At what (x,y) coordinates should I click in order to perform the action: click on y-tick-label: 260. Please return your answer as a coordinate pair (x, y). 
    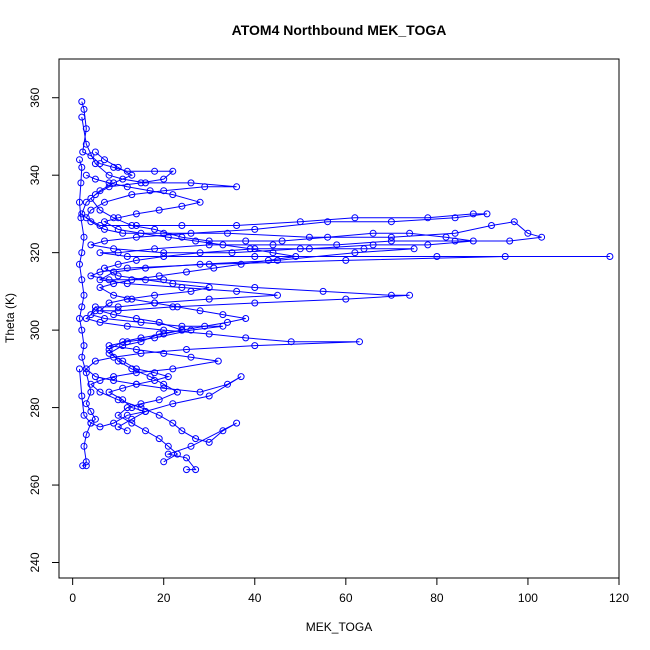
    Looking at the image, I should click on (35, 485).